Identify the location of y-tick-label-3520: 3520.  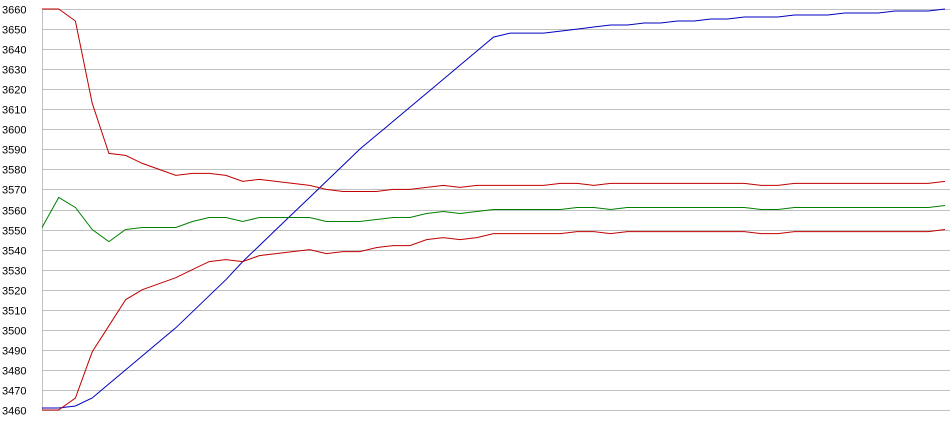
(14, 292).